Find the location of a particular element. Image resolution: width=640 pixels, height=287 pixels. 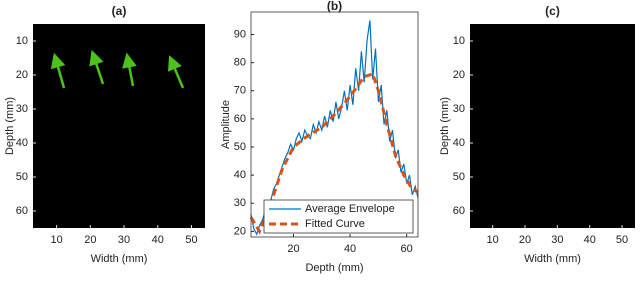

y-tick-label: 80 is located at coordinates (240, 63).